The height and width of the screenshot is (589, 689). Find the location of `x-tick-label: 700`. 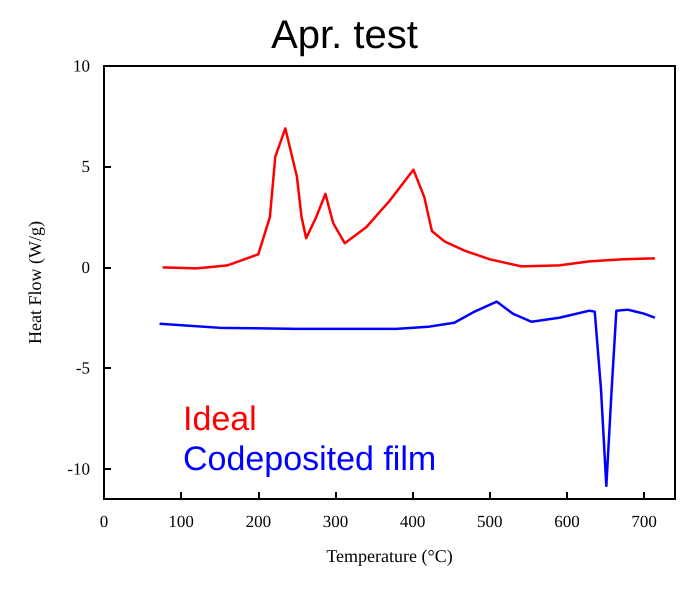

x-tick-label: 700 is located at coordinates (644, 521).